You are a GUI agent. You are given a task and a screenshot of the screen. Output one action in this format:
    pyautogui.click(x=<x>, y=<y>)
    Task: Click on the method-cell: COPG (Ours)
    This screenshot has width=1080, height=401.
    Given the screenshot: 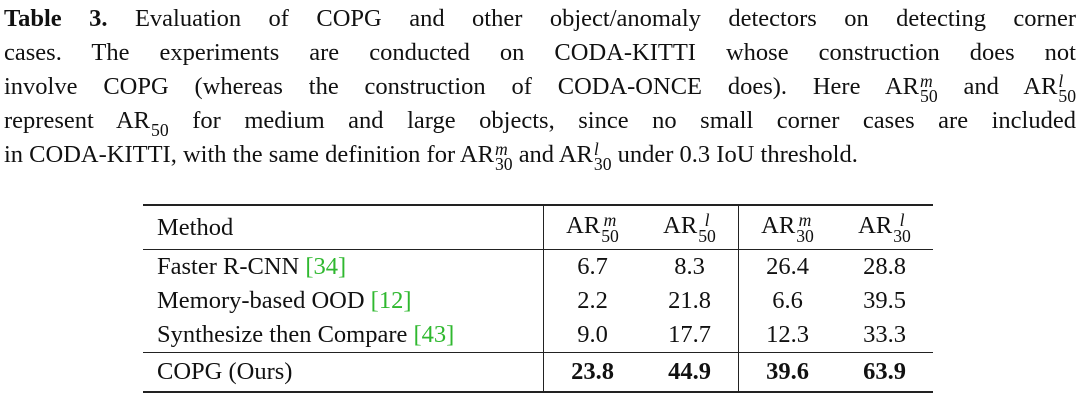 What is the action you would take?
    pyautogui.click(x=343, y=372)
    